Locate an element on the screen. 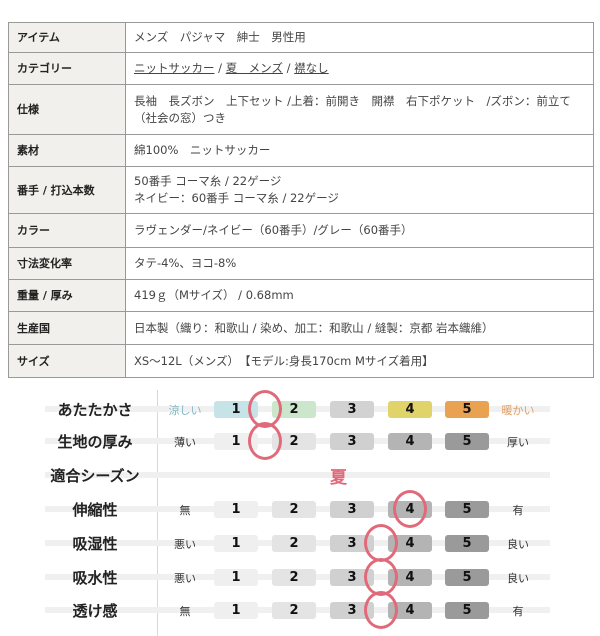  category-link: 襟なし is located at coordinates (311, 68).